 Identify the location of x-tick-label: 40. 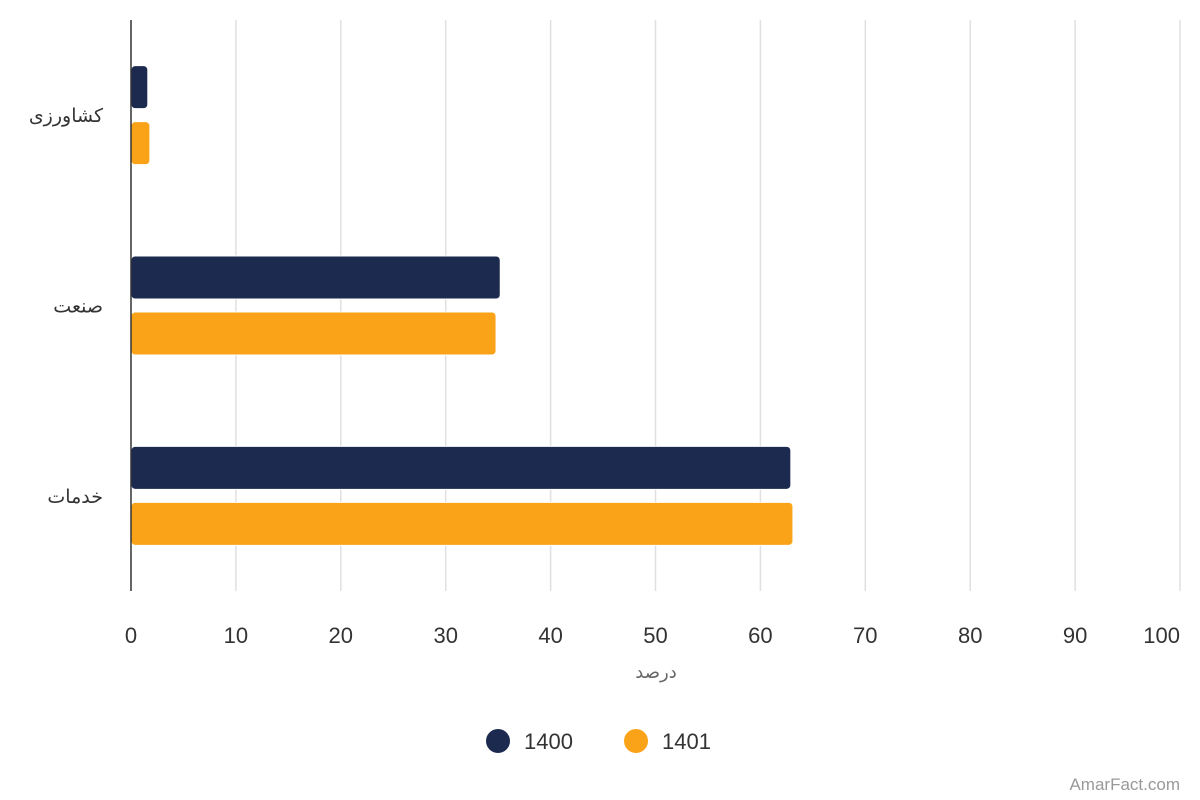
(550, 635).